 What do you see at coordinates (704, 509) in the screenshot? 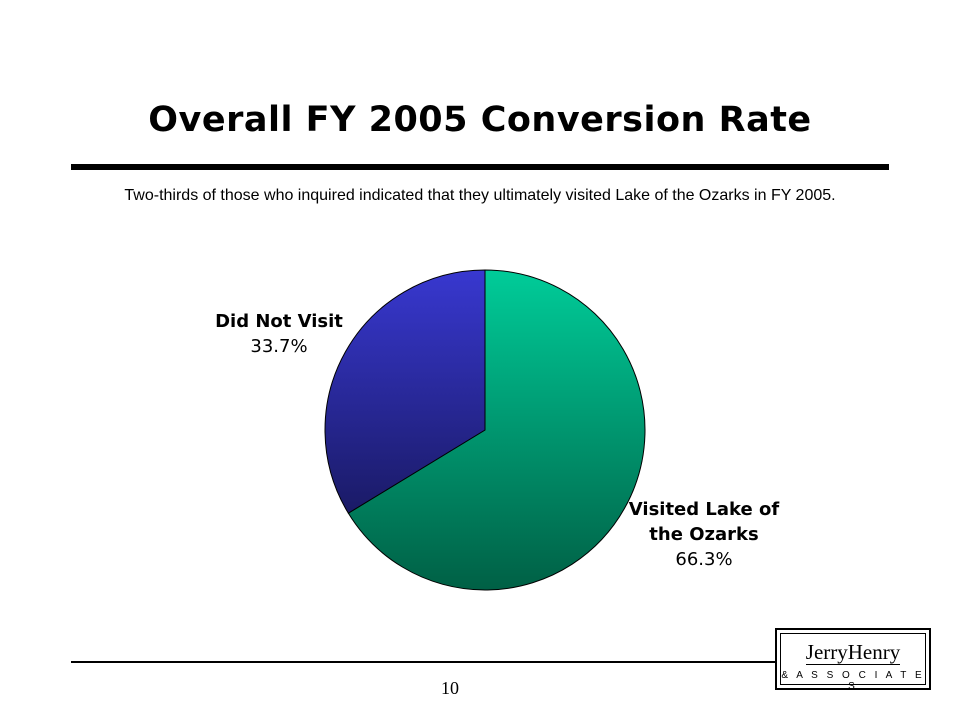
I see `slice-name-label-visited: Visited Lake of` at bounding box center [704, 509].